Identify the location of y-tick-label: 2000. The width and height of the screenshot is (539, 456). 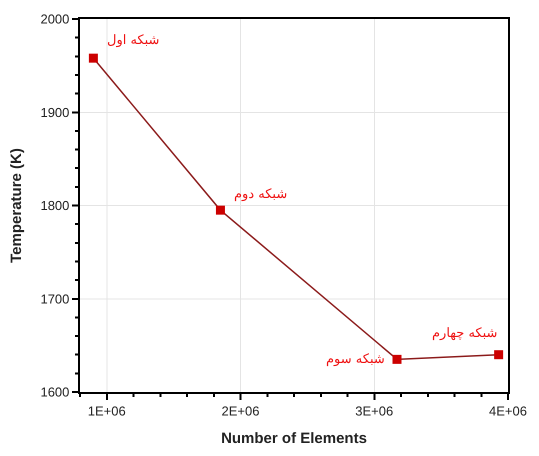
(55, 19).